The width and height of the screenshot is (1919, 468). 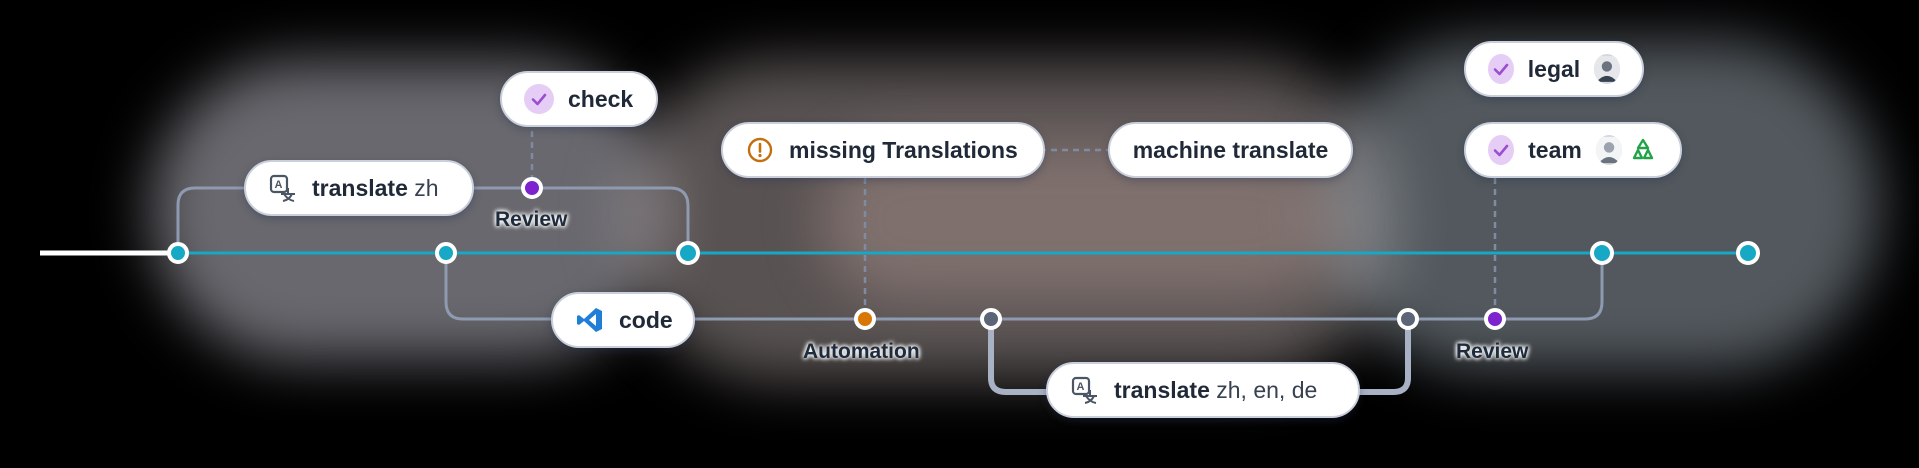 I want to click on translate-zh-node: A translate zh, so click(x=359, y=188).